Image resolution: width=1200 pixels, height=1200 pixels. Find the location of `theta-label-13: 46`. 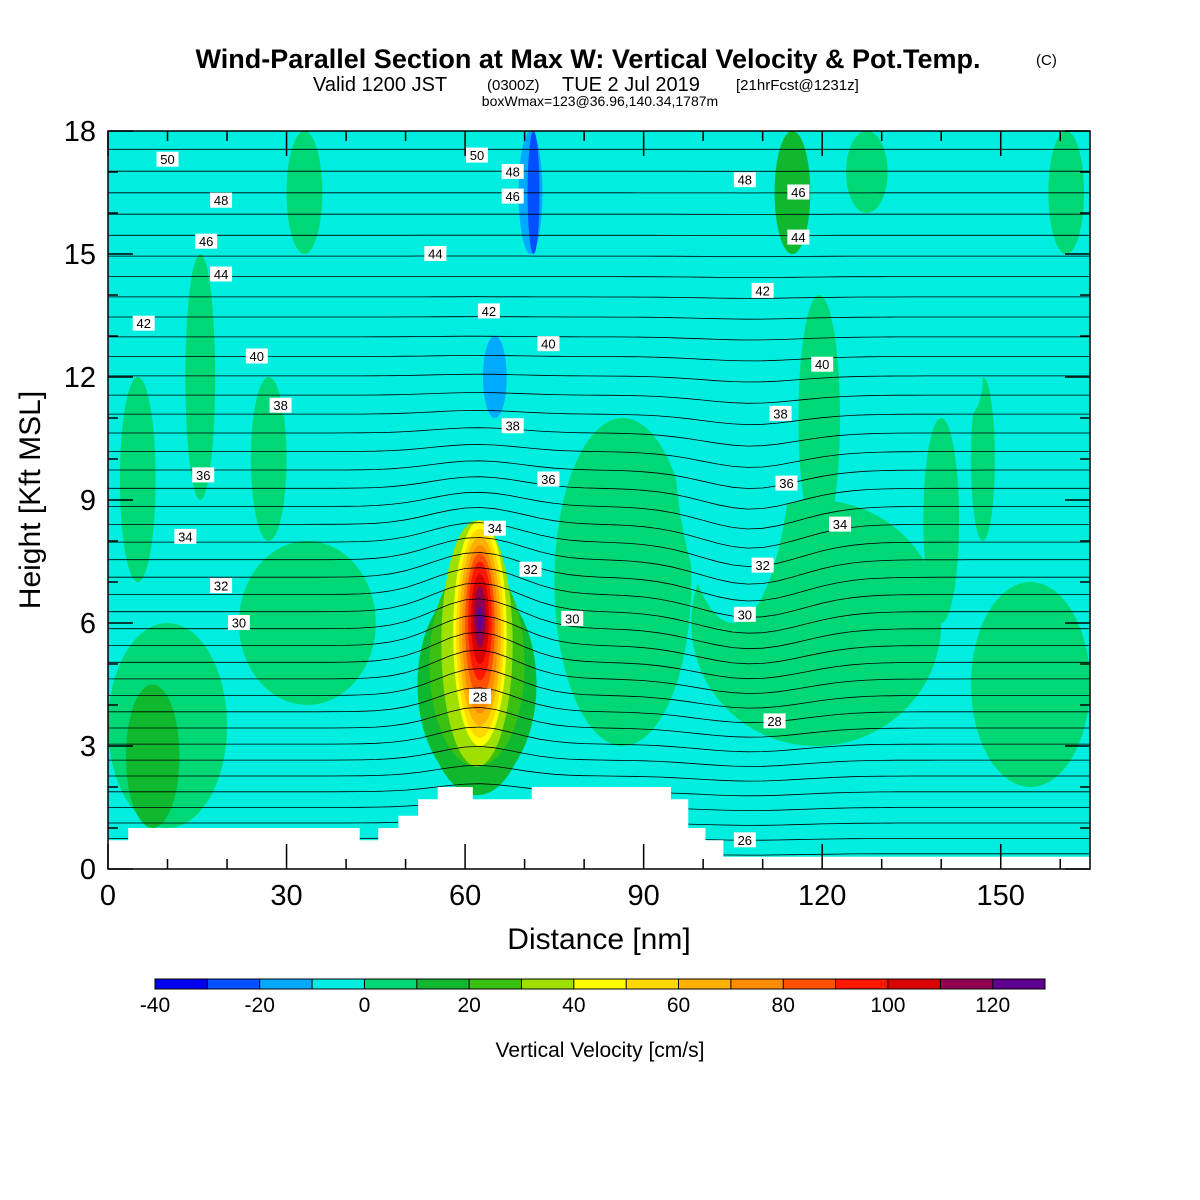

theta-label-13: 46 is located at coordinates (512, 196).